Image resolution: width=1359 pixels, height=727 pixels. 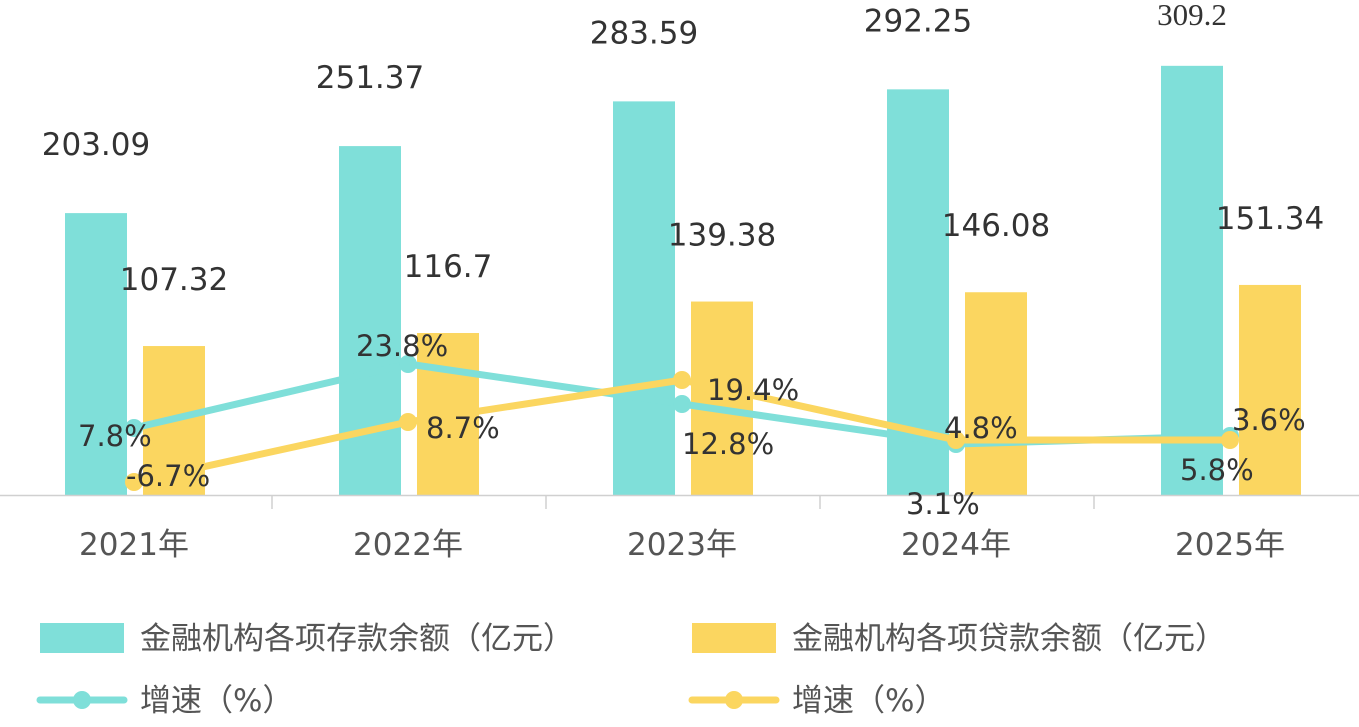 What do you see at coordinates (728, 444) in the screenshot?
I see `growth-value-label: 12.8%` at bounding box center [728, 444].